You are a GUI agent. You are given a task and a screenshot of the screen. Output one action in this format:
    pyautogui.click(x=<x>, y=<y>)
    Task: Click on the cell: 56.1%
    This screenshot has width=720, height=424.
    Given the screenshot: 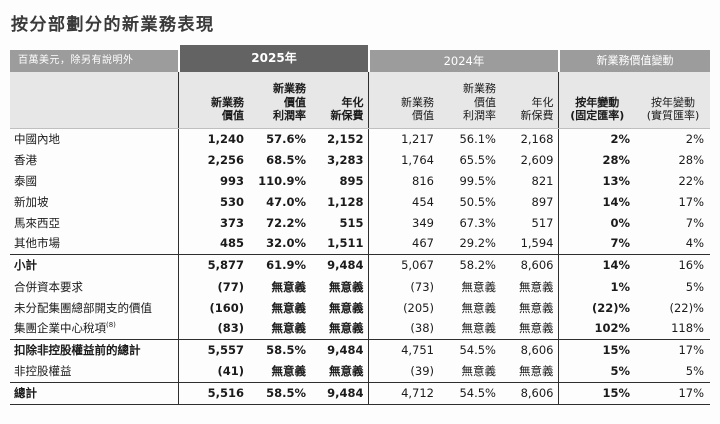 What is the action you would take?
    pyautogui.click(x=477, y=138)
    